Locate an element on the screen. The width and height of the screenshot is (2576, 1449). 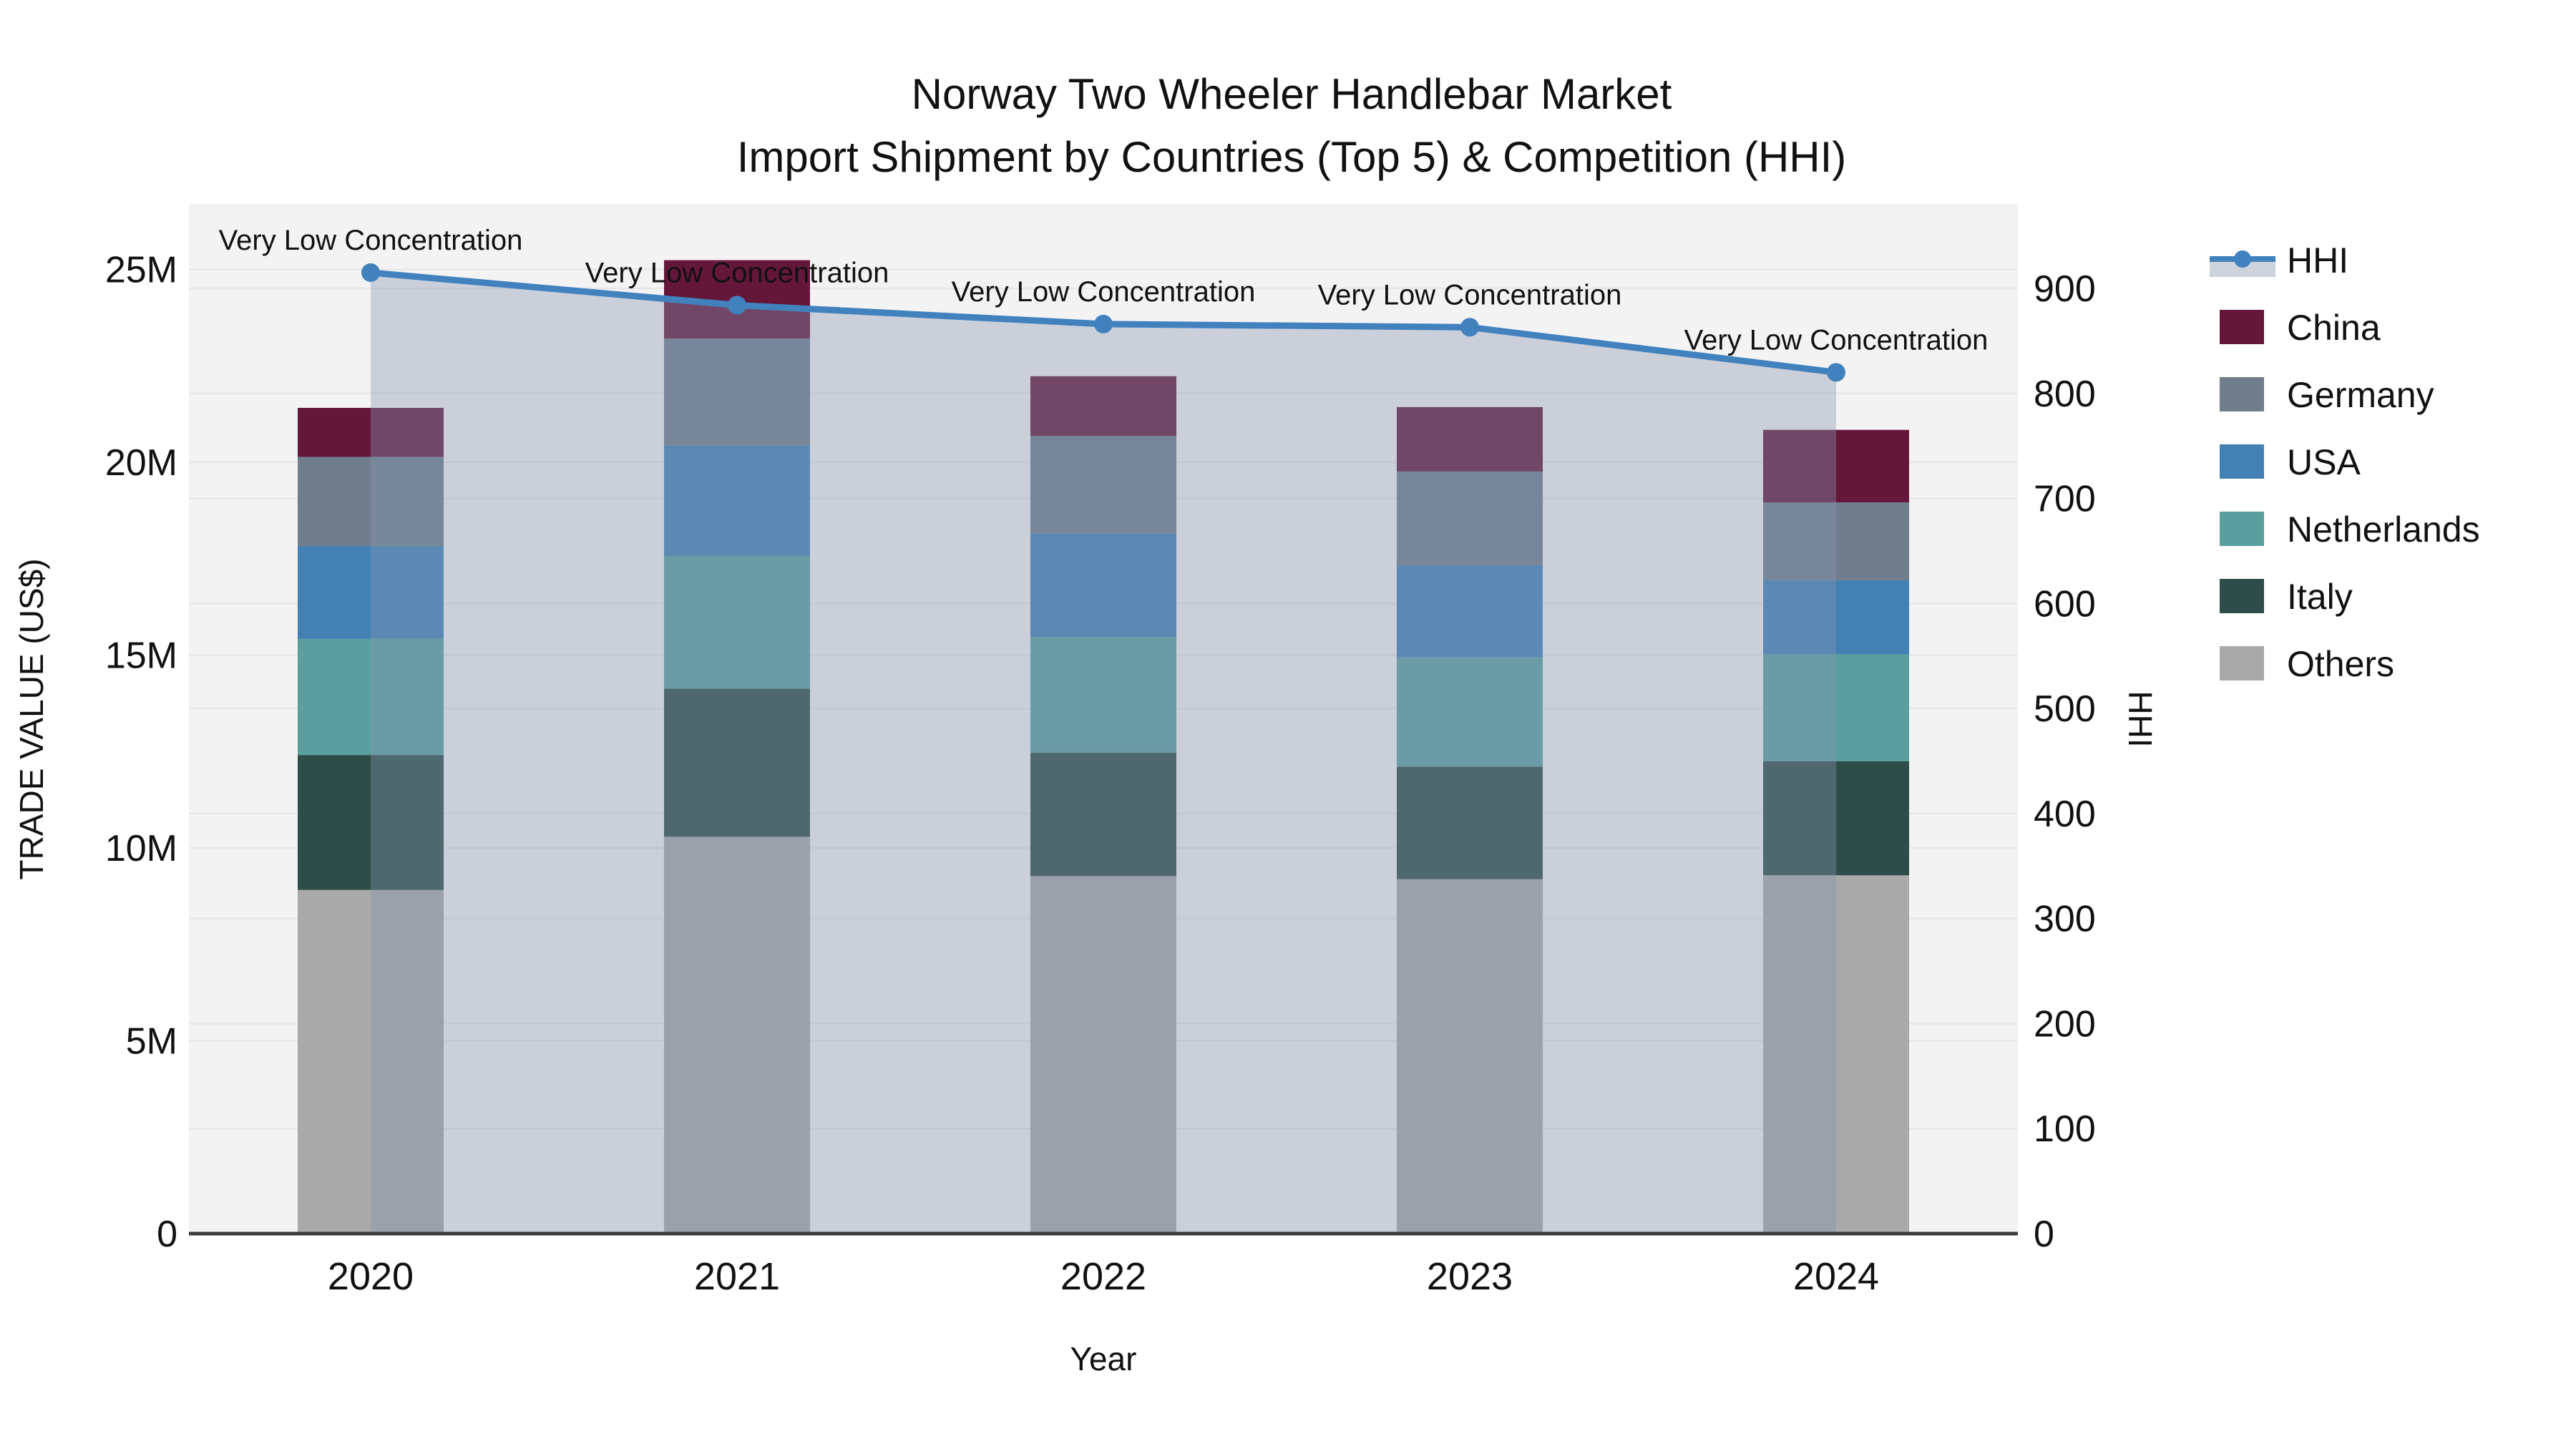
bar-segment-italy-2020 is located at coordinates (371, 822).